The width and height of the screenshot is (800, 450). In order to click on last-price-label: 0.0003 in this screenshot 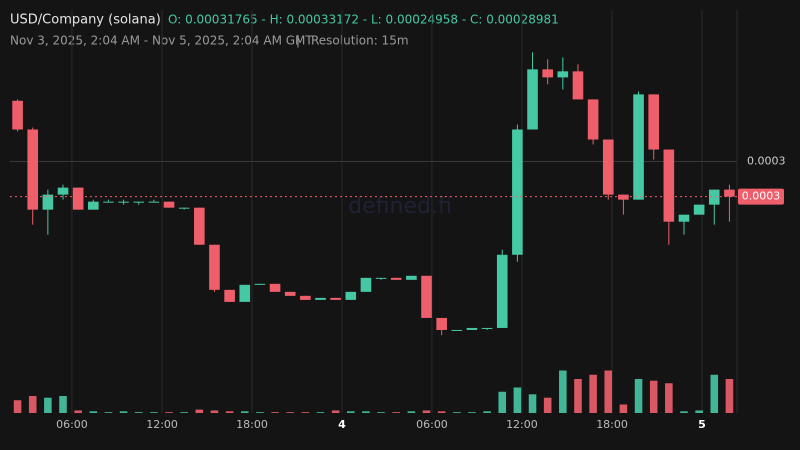, I will do `click(761, 196)`.